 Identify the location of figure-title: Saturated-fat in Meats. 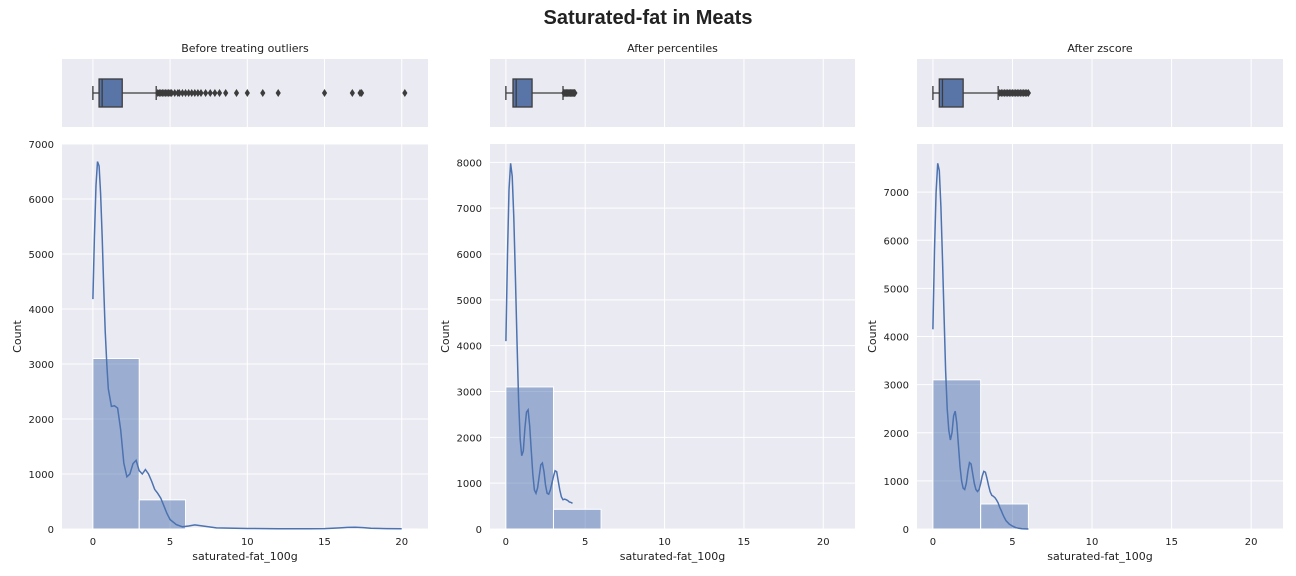
(648, 18).